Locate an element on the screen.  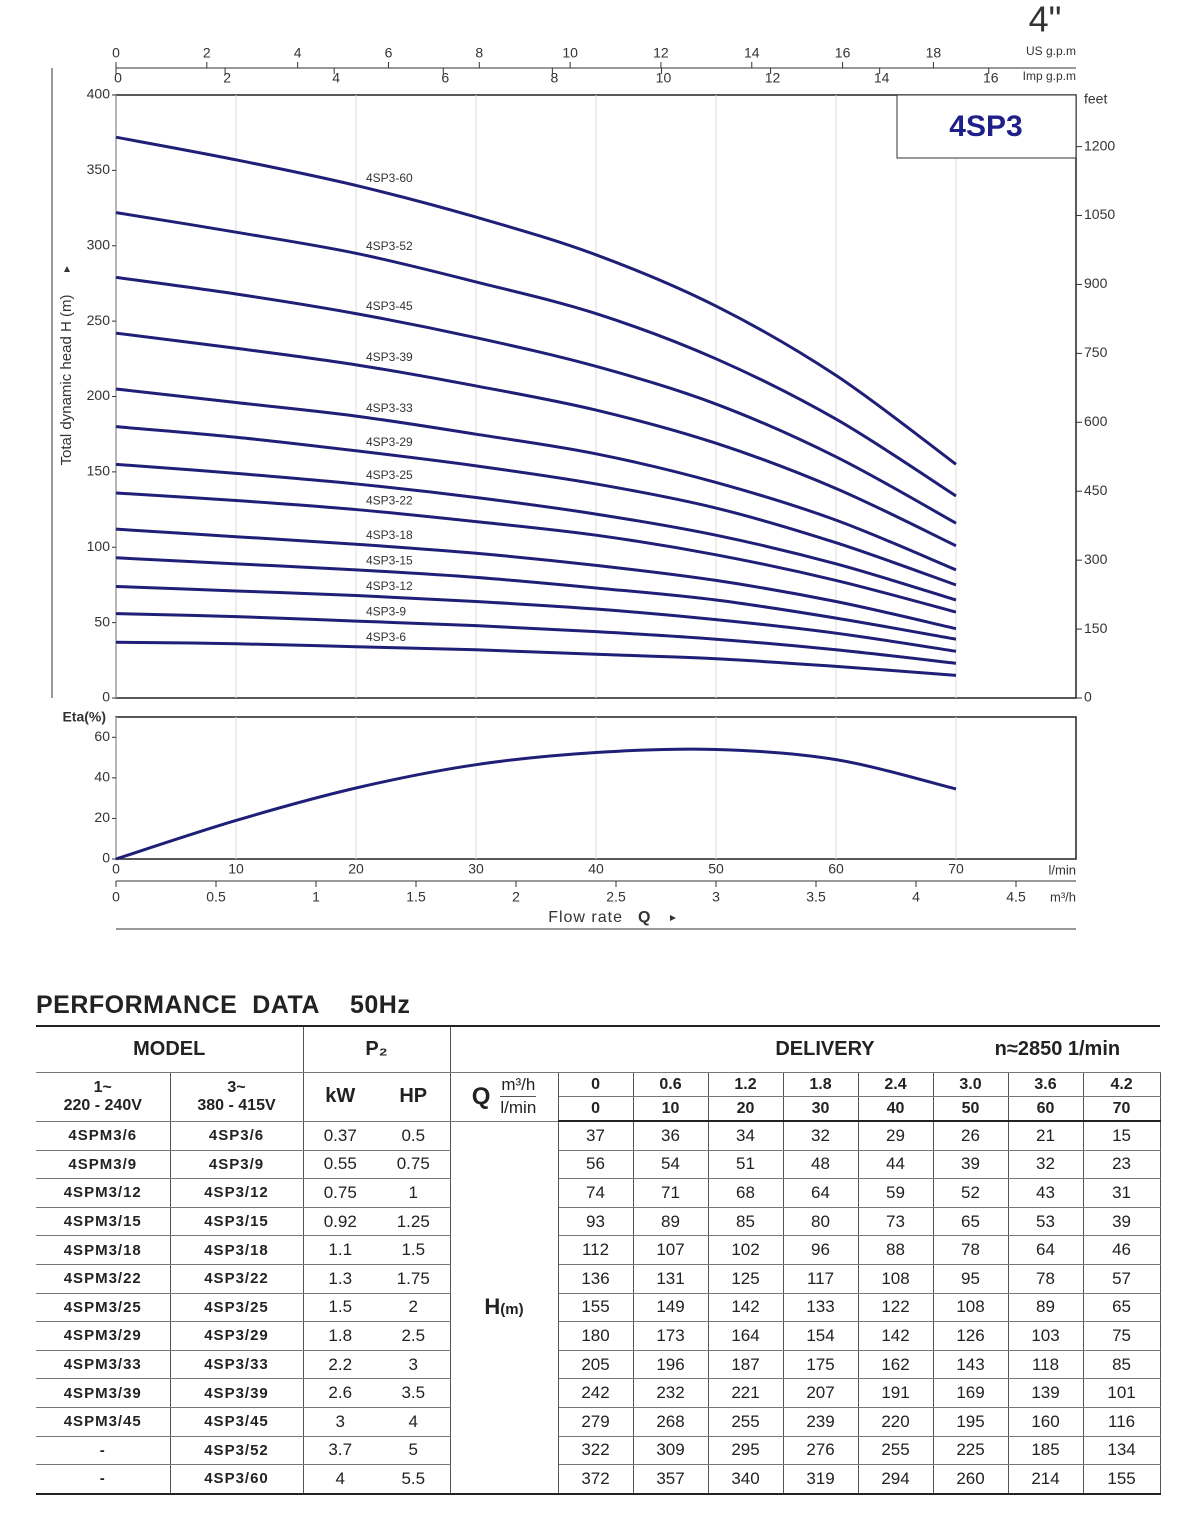
x2-tick-label: 1 is located at coordinates (316, 897).